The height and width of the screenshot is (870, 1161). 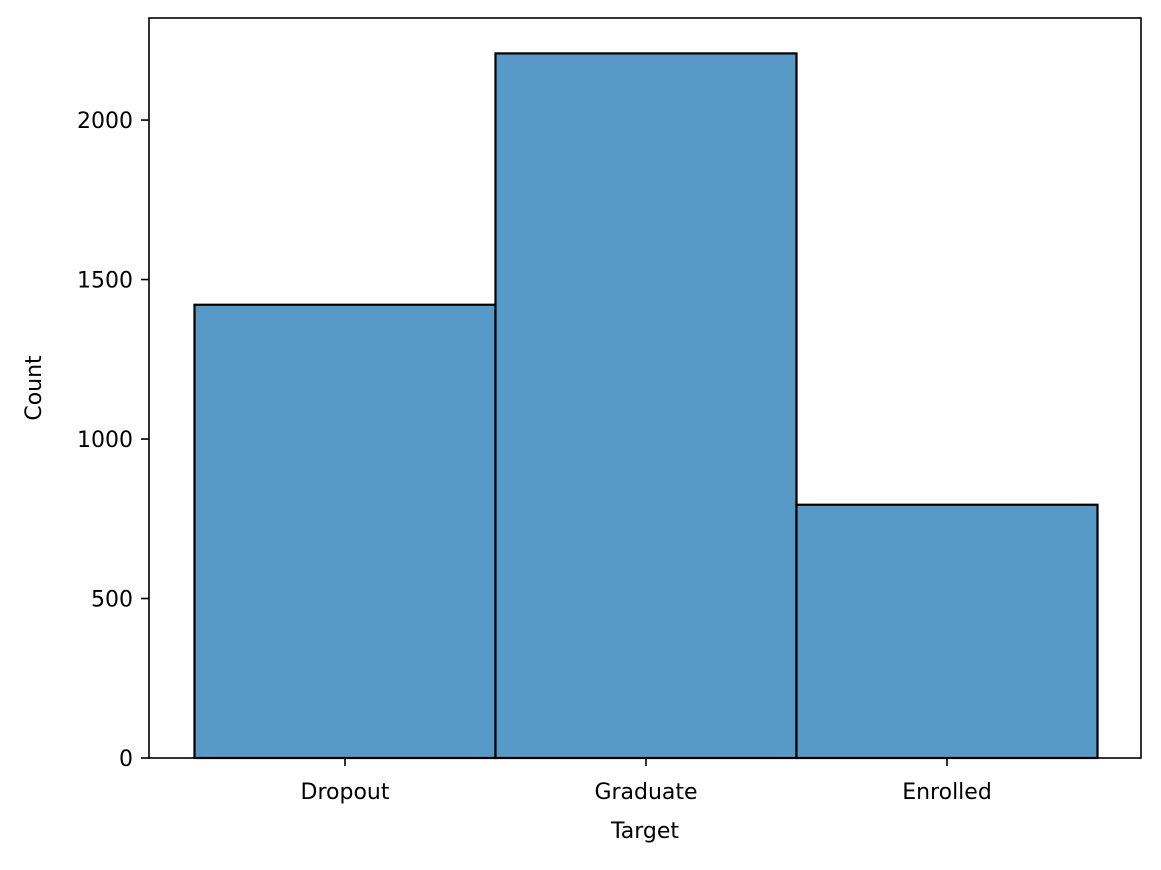 I want to click on y-axis-label: Count, so click(x=34, y=388).